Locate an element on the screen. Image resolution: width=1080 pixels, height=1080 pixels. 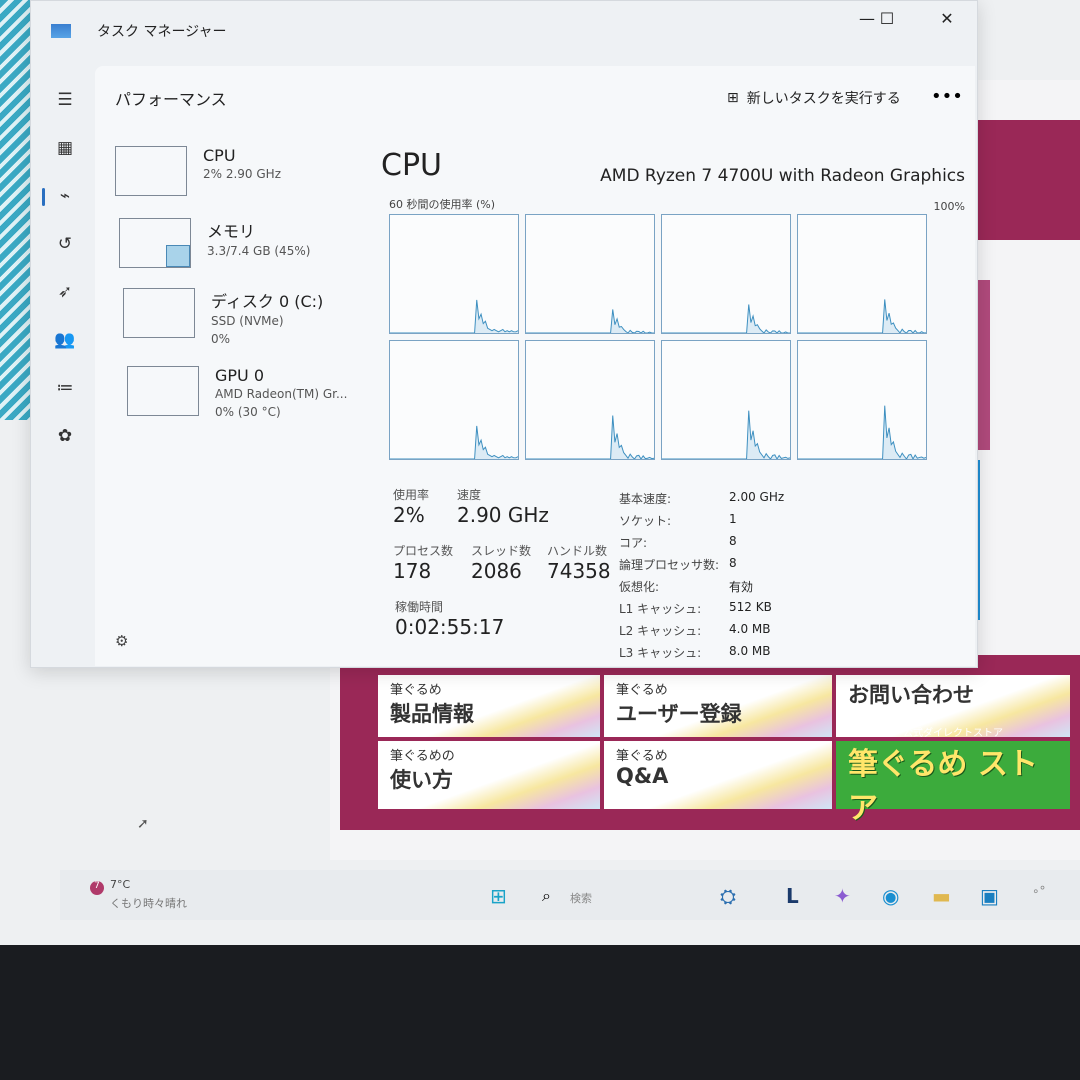
taskbar: 7 7°C くもり時々晴れ ⊞ ⌕ 検索 ⛭ L ✦ ◉ ▬ ▣ ∘° is located at coordinates (570, 895).